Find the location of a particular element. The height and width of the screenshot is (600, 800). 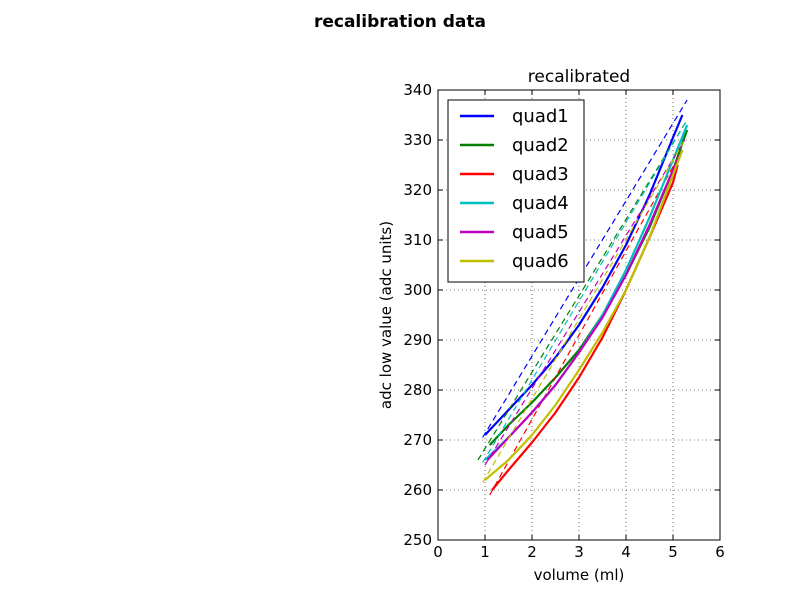

x-tick-label: 6 is located at coordinates (720, 552).